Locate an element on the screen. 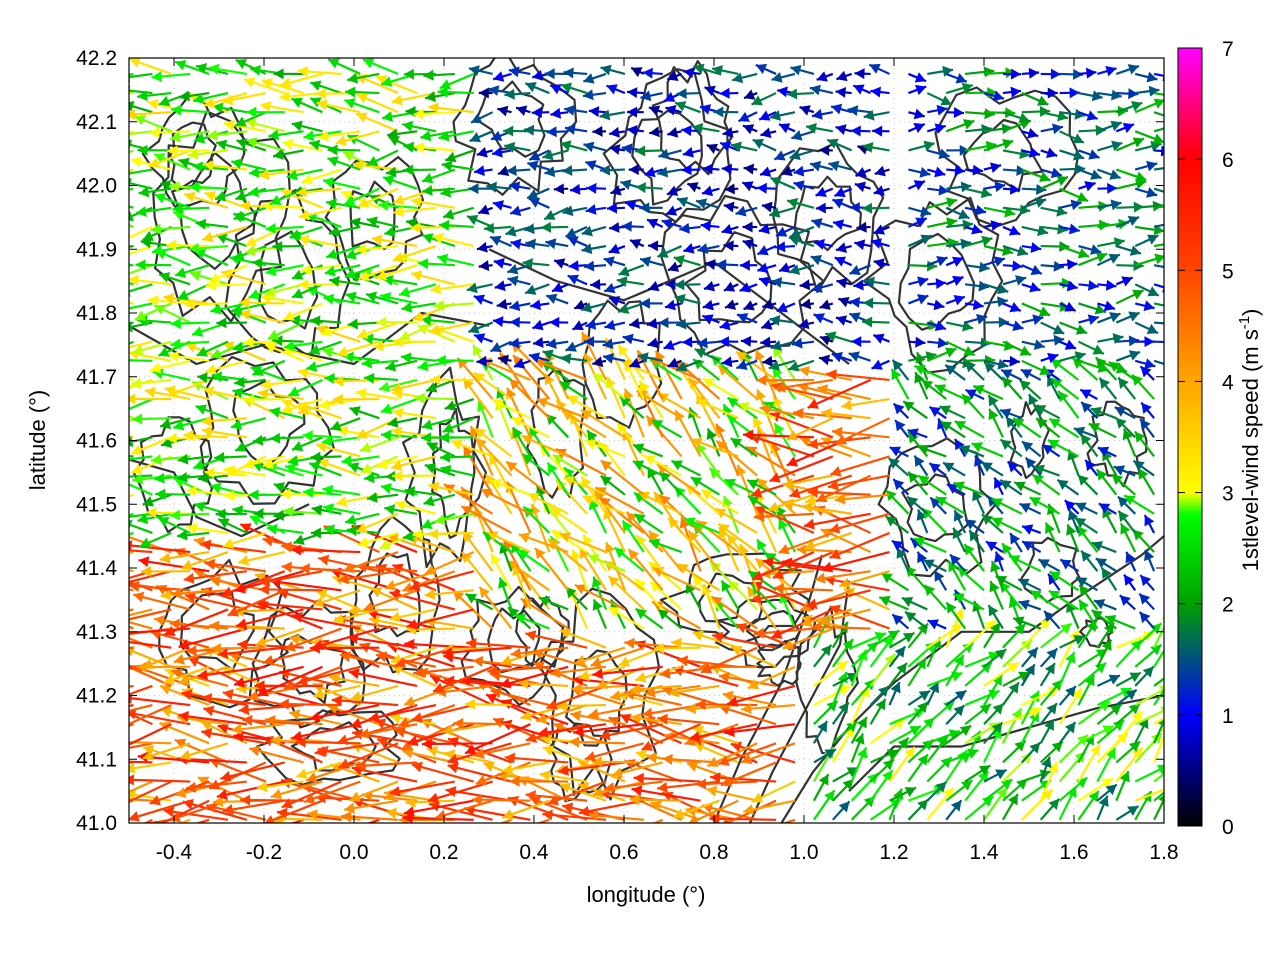  contour-line is located at coordinates (765, 633).